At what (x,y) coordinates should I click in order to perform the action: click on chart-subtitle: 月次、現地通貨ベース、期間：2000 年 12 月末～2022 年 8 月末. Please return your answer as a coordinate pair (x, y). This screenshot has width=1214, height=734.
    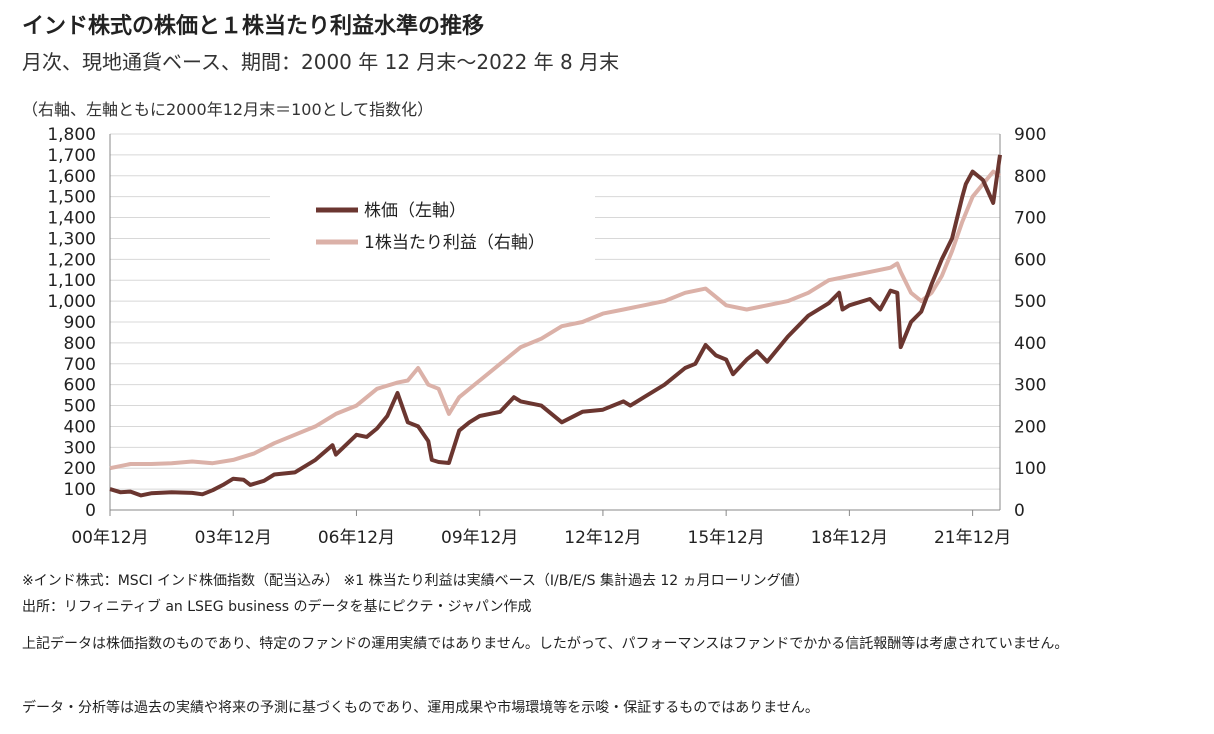
    Looking at the image, I should click on (321, 62).